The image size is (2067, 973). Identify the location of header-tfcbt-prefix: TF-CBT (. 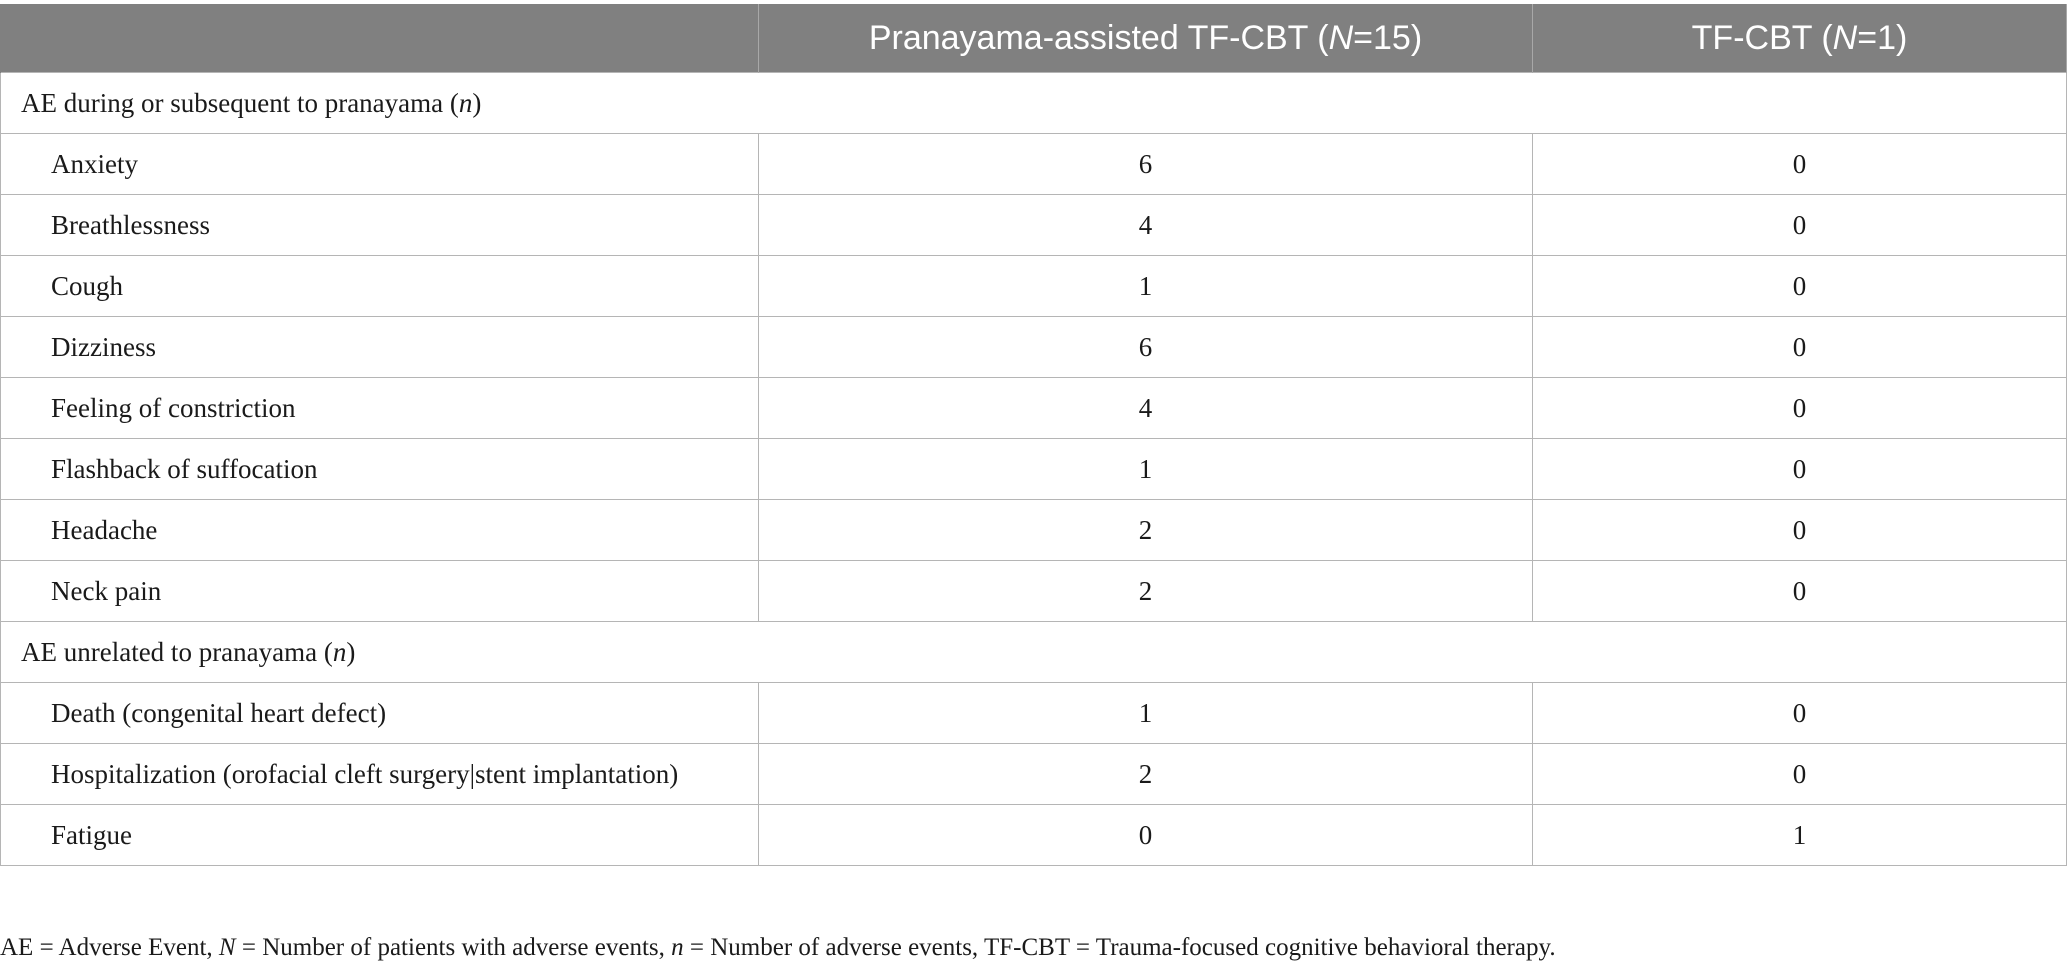
(1762, 37).